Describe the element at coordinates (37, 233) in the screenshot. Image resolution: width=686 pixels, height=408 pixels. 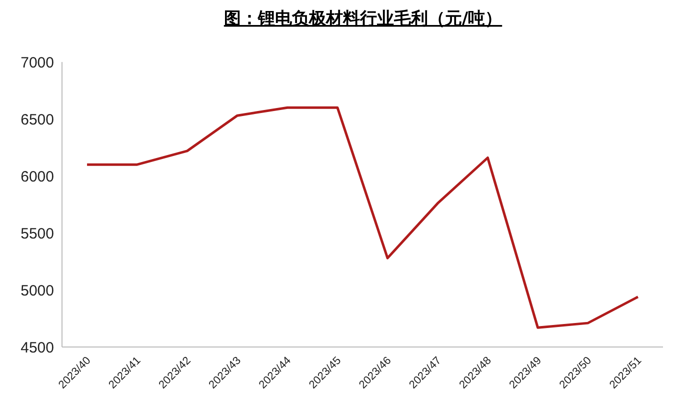
I see `y-tick-label: 5500` at that location.